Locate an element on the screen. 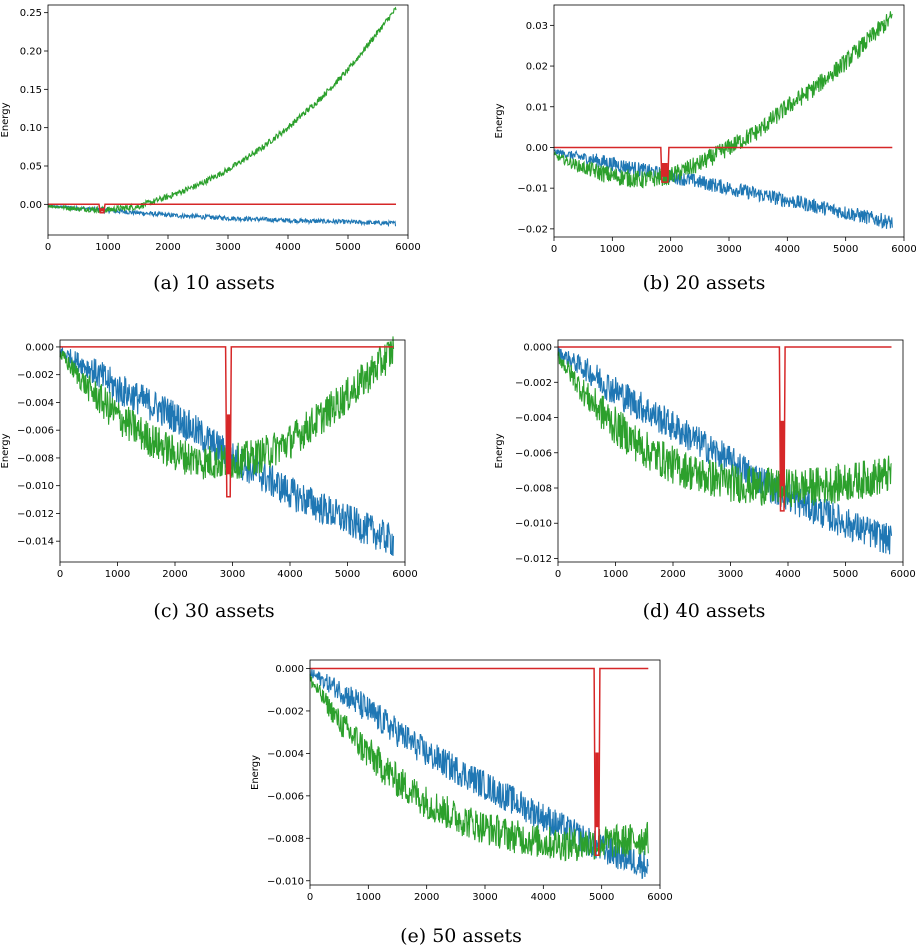  y-tick-label: −0.02 is located at coordinates (532, 229).